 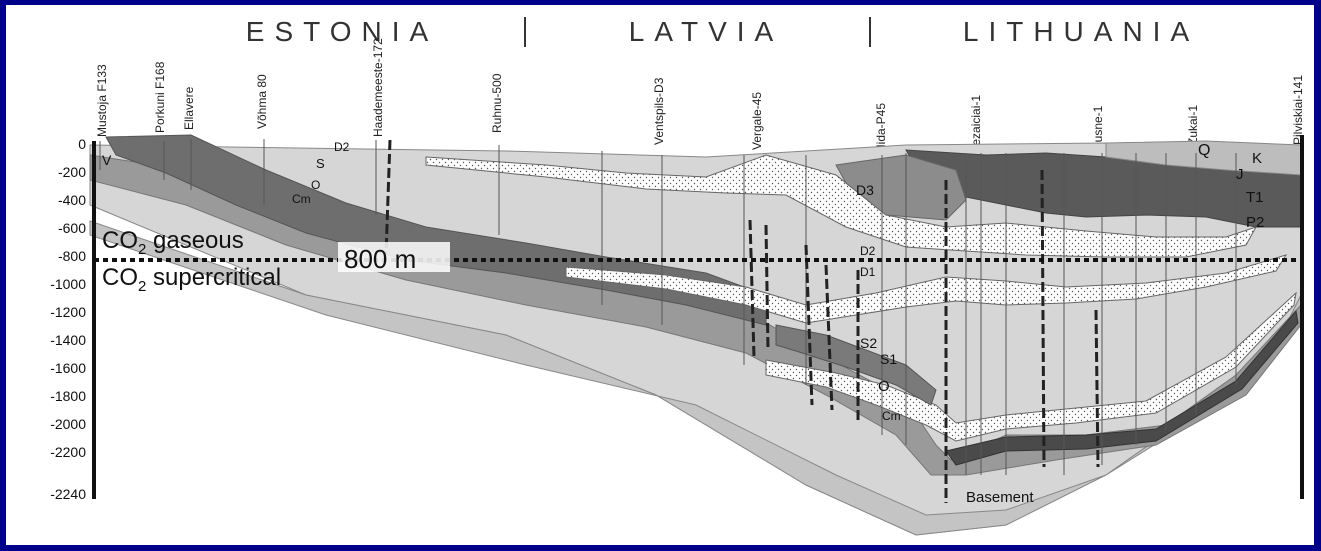 I want to click on basement-label: Basement, so click(x=1000, y=497).